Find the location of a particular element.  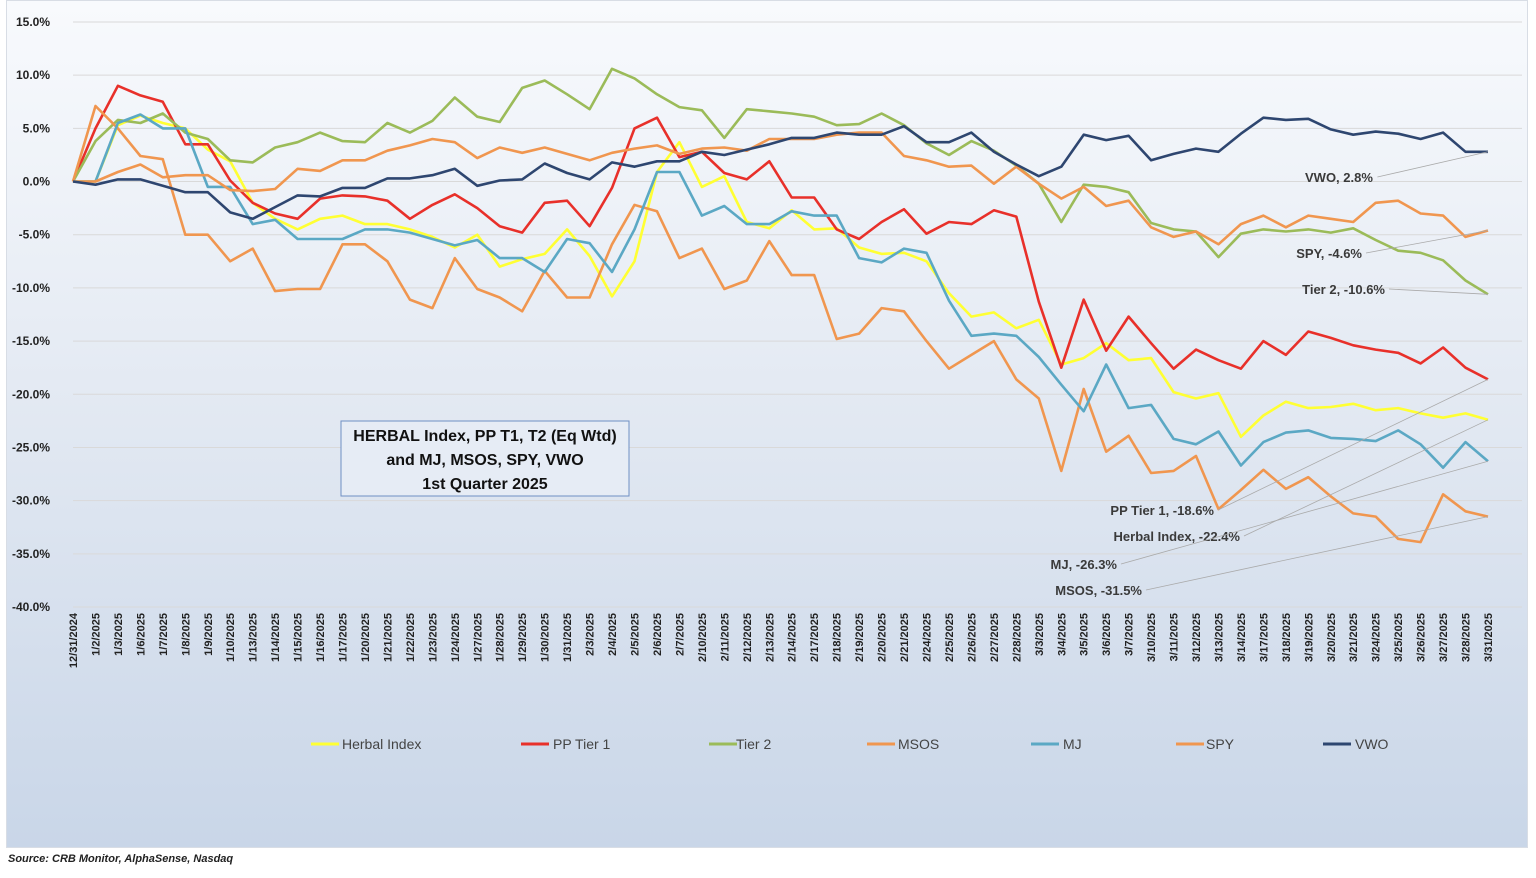

x-tick-label: 2/14/2025 is located at coordinates (793, 637).